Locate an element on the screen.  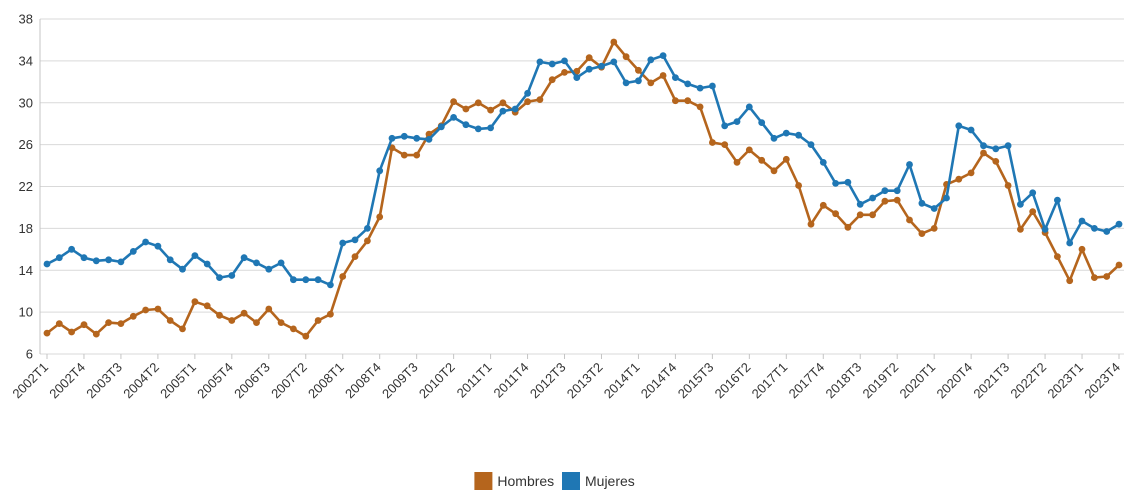
legend-item-hombres: Hombres is located at coordinates (514, 481).